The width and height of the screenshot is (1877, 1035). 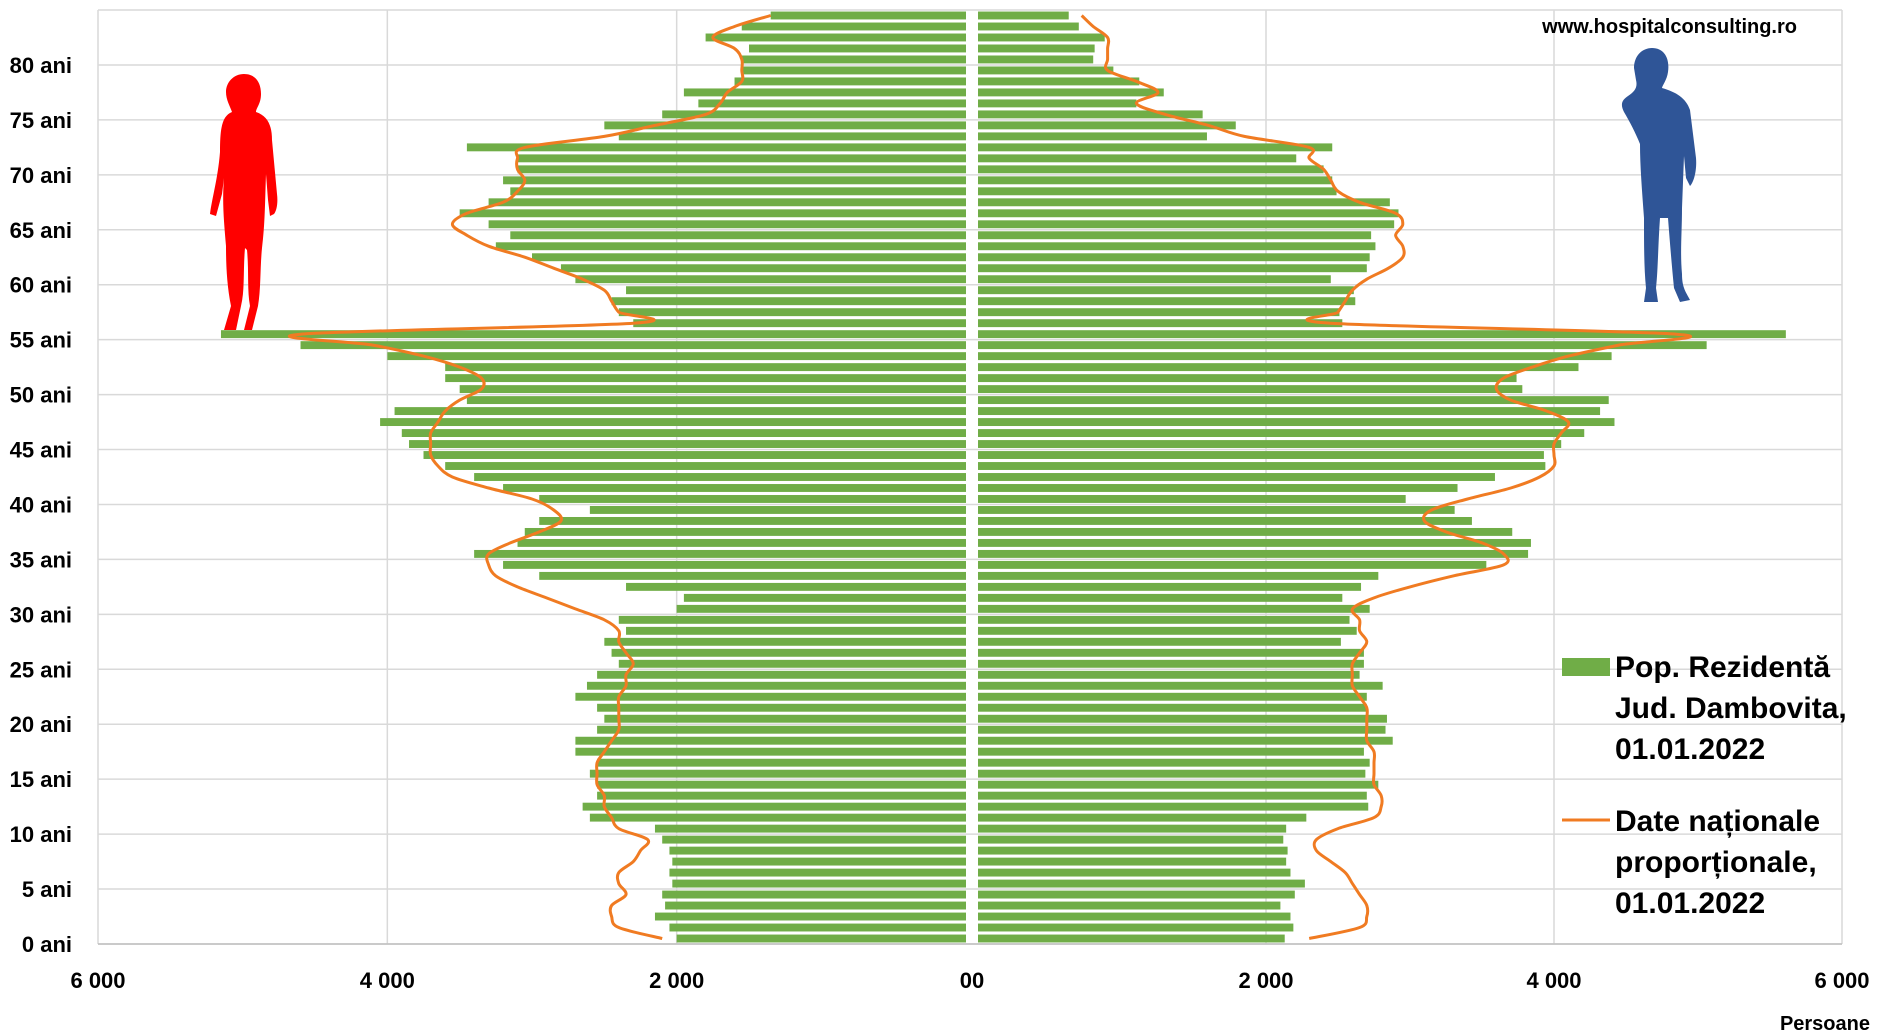 What do you see at coordinates (1825, 1024) in the screenshot?
I see `x-axis-title: Persoane` at bounding box center [1825, 1024].